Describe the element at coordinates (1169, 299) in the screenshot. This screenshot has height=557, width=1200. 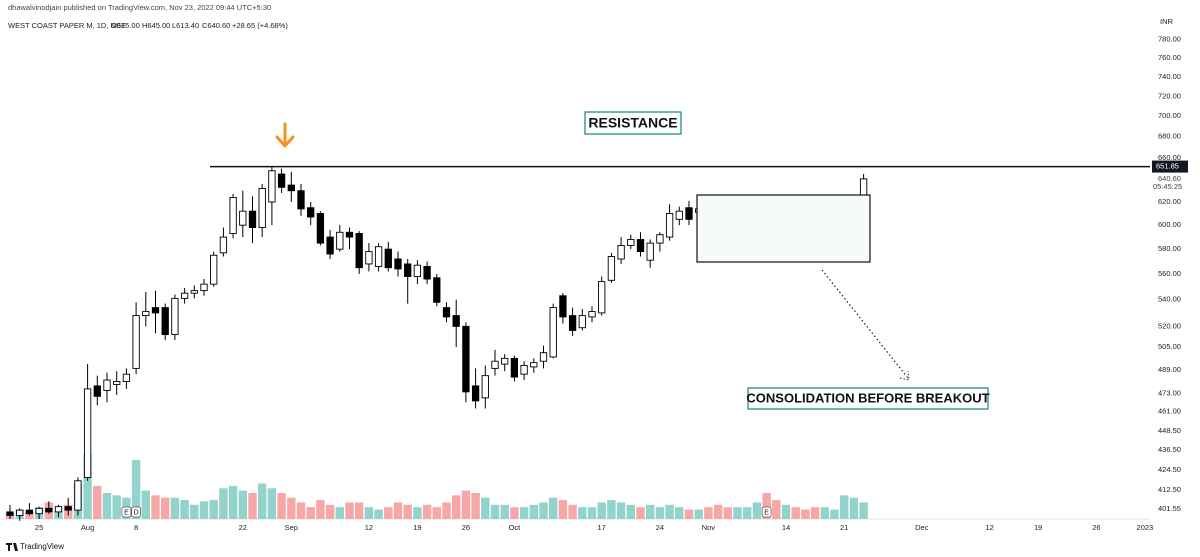
I see `y-tick-label: 540.00` at that location.